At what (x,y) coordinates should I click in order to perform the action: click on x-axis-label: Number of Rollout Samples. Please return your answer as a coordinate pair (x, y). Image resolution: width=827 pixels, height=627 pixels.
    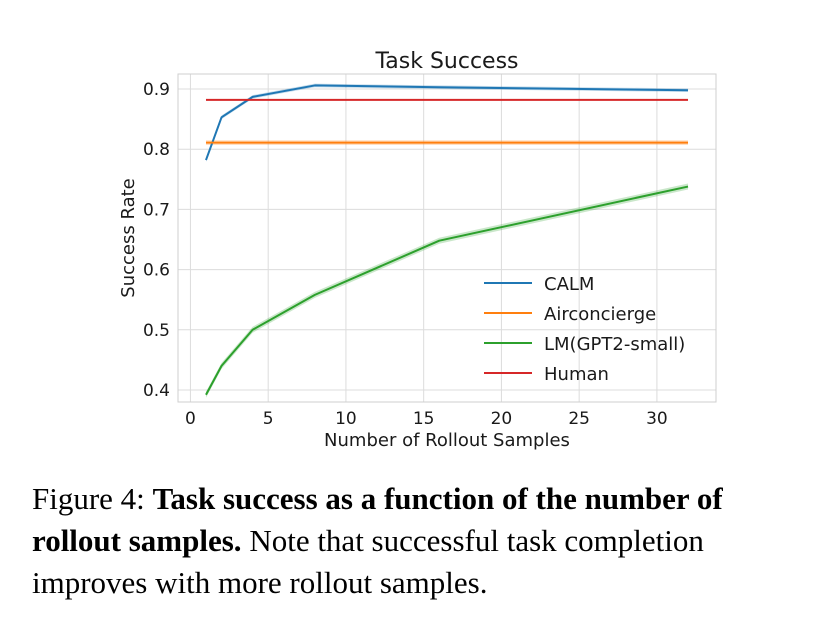
    Looking at the image, I should click on (447, 440).